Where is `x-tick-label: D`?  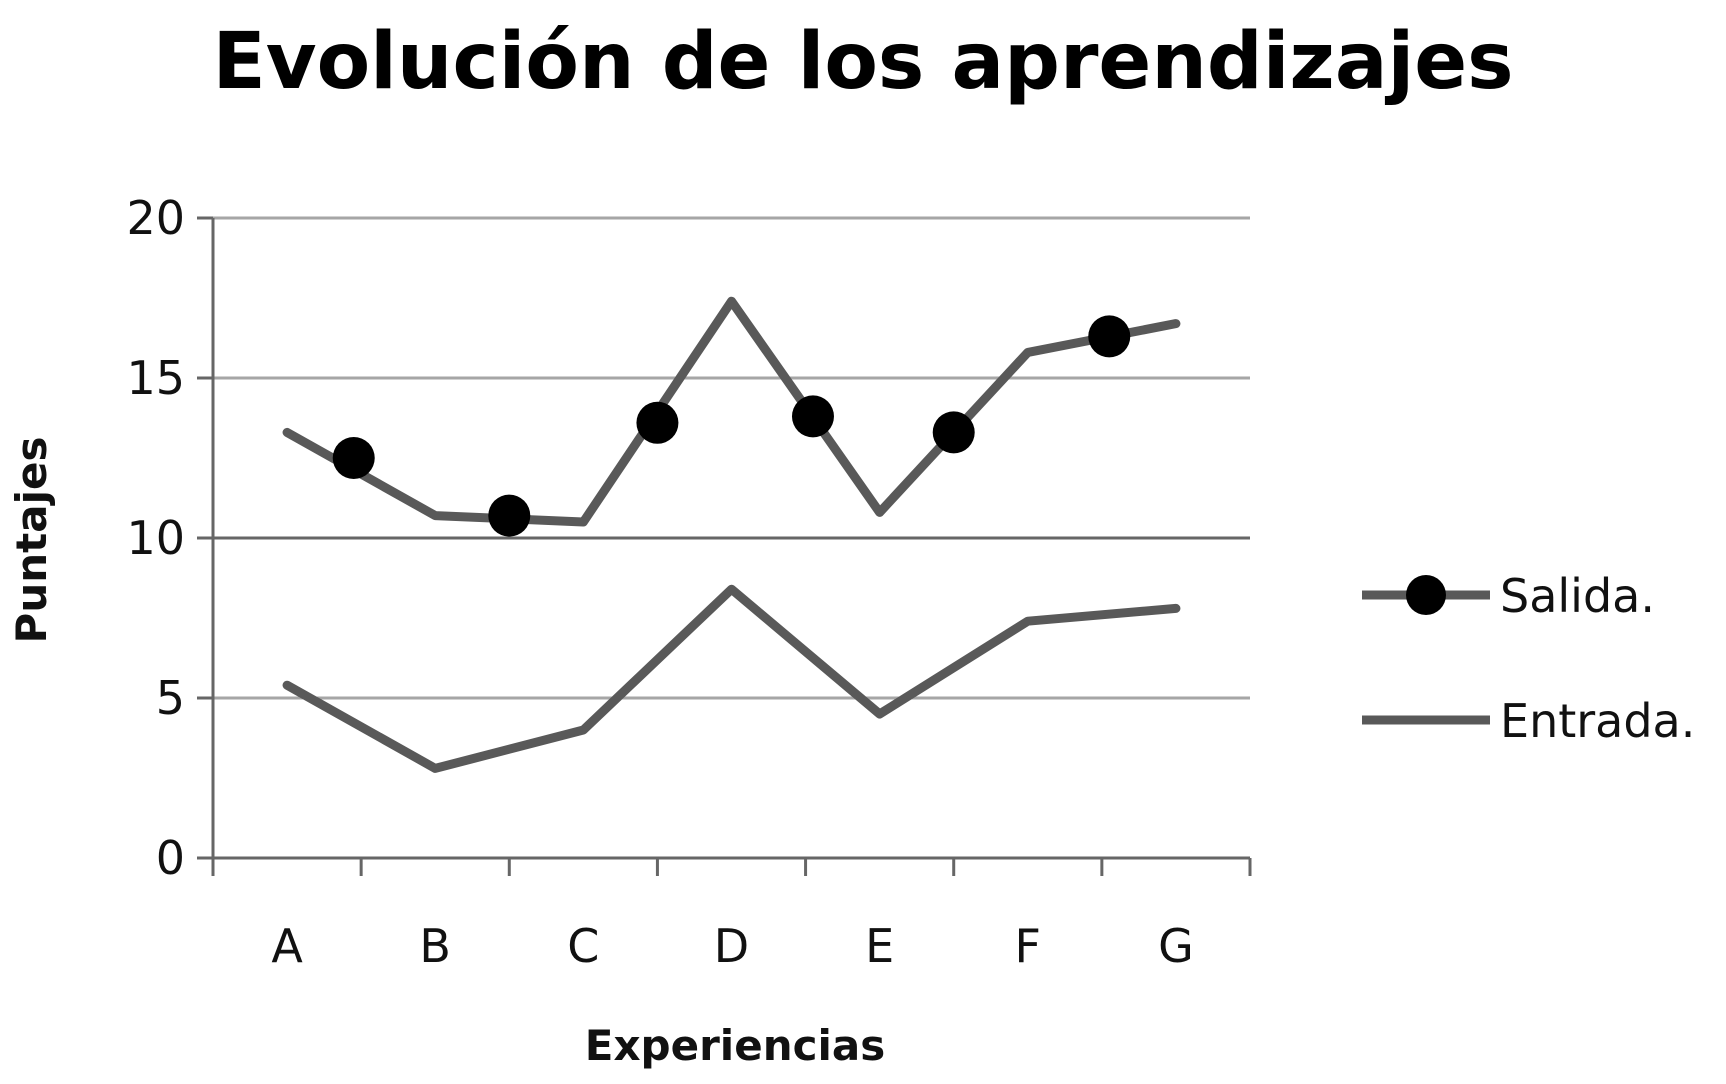 x-tick-label: D is located at coordinates (731, 946).